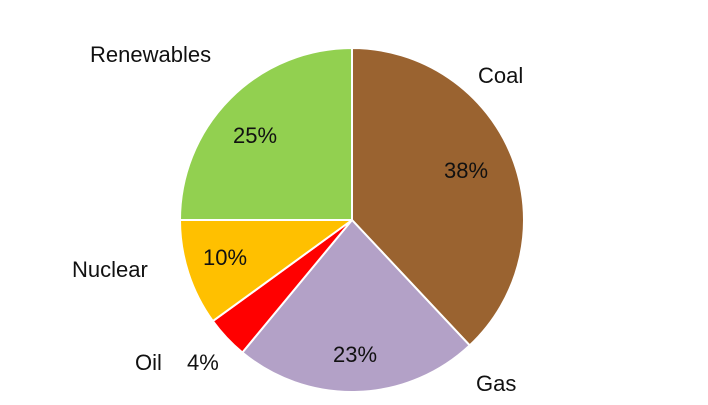 Image resolution: width=708 pixels, height=405 pixels. Describe the element at coordinates (255, 135) in the screenshot. I see `percent-label-renewables: 25%` at that location.